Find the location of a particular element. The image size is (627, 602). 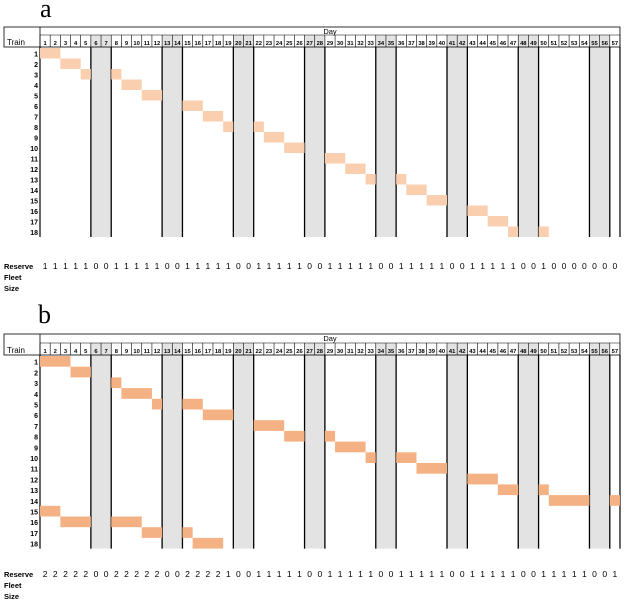

day-number: 12 is located at coordinates (157, 352).